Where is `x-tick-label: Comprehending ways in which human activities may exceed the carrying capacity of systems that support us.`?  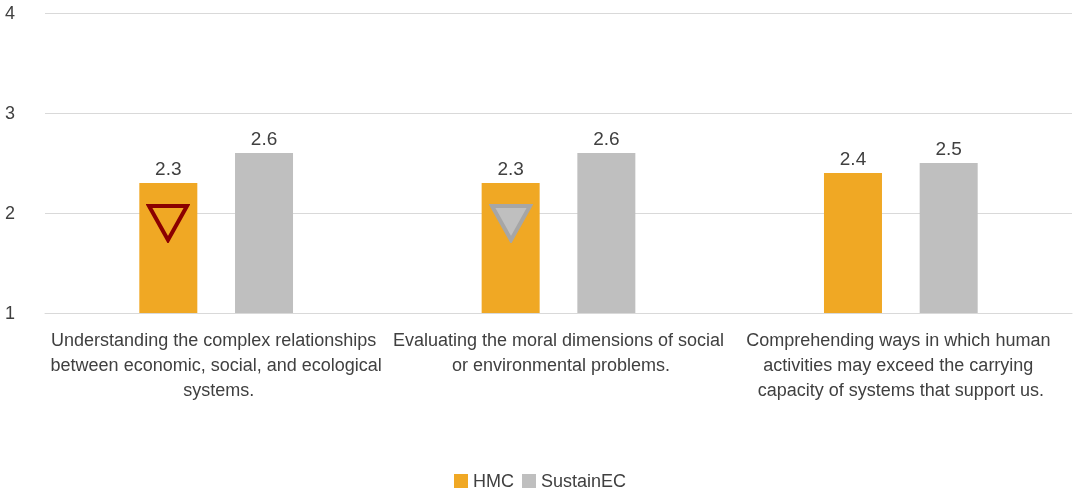
x-tick-label: Comprehending ways in which human activities may exceed the carrying capacity of systems that support us. is located at coordinates (901, 364).